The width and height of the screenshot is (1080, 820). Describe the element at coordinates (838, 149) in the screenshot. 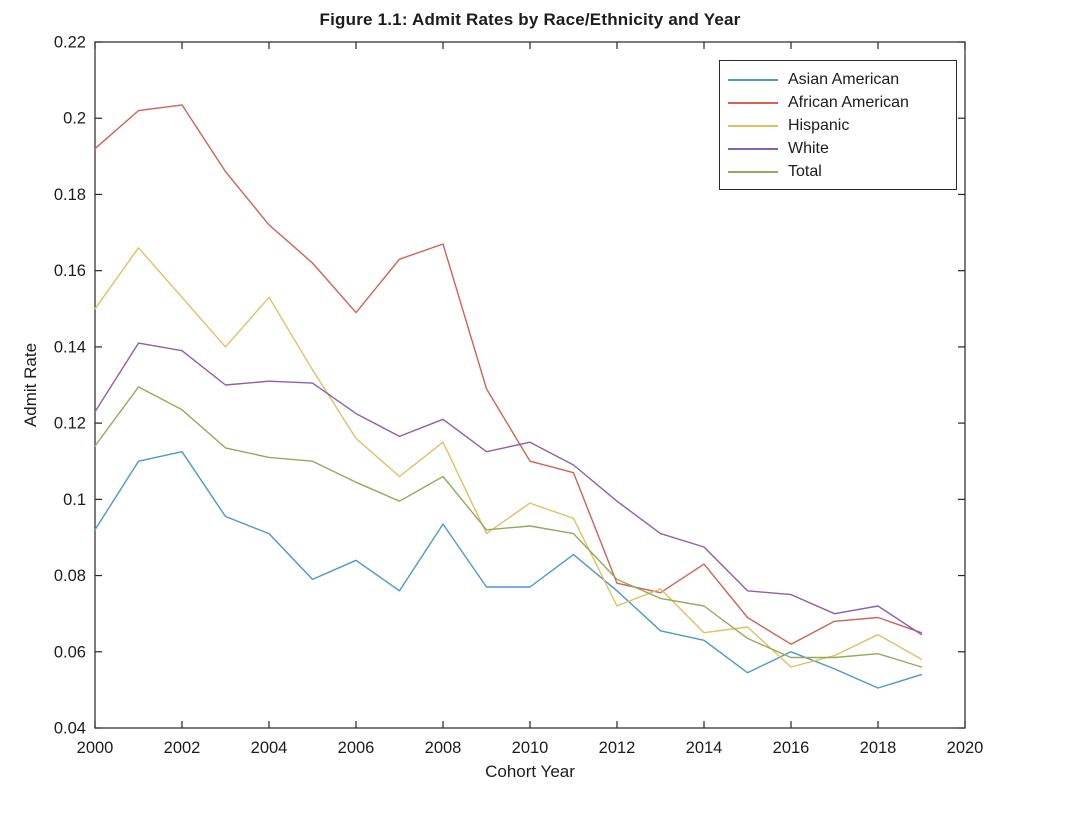

I see `legend-item: White` at that location.